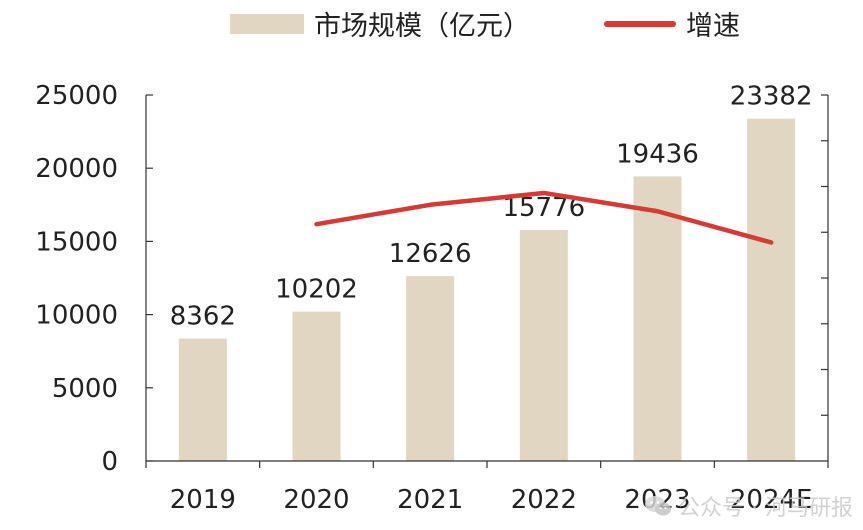 The image size is (863, 530). I want to click on bar-2020, so click(316, 386).